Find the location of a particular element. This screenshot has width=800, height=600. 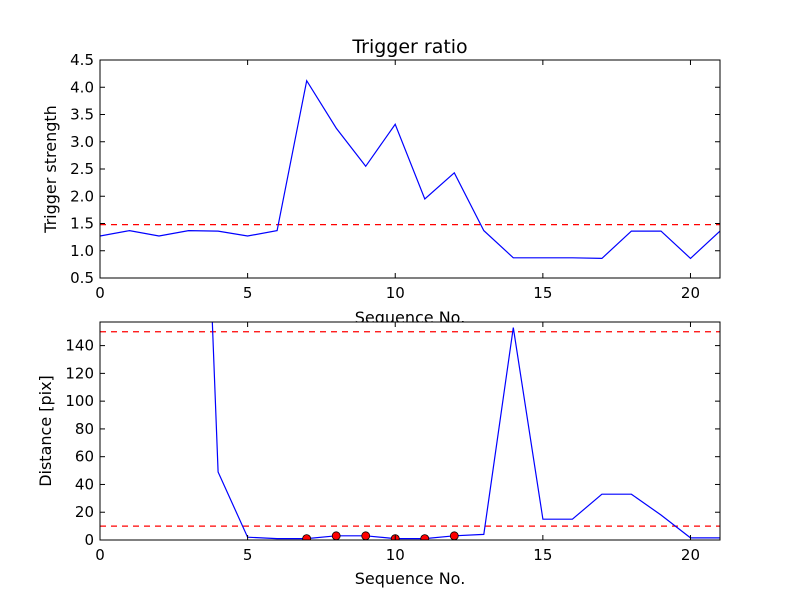

y-tick-label: 1.5 is located at coordinates (82, 224).